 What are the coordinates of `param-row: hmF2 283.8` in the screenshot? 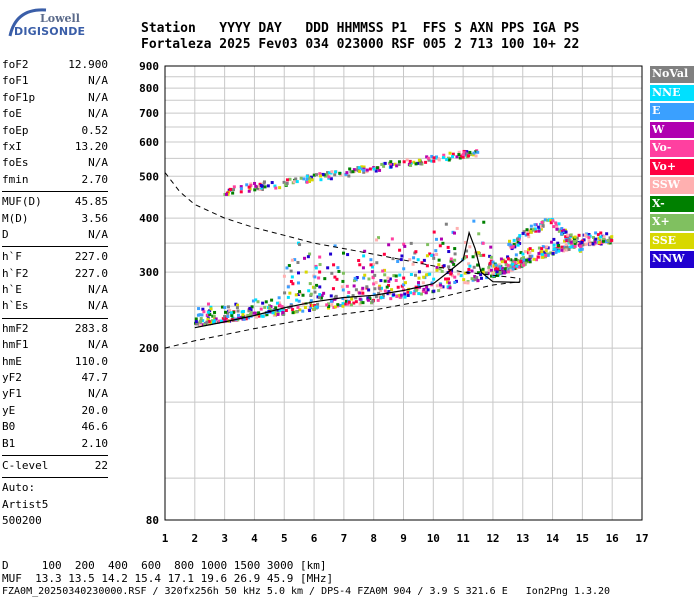 It's located at (55, 330).